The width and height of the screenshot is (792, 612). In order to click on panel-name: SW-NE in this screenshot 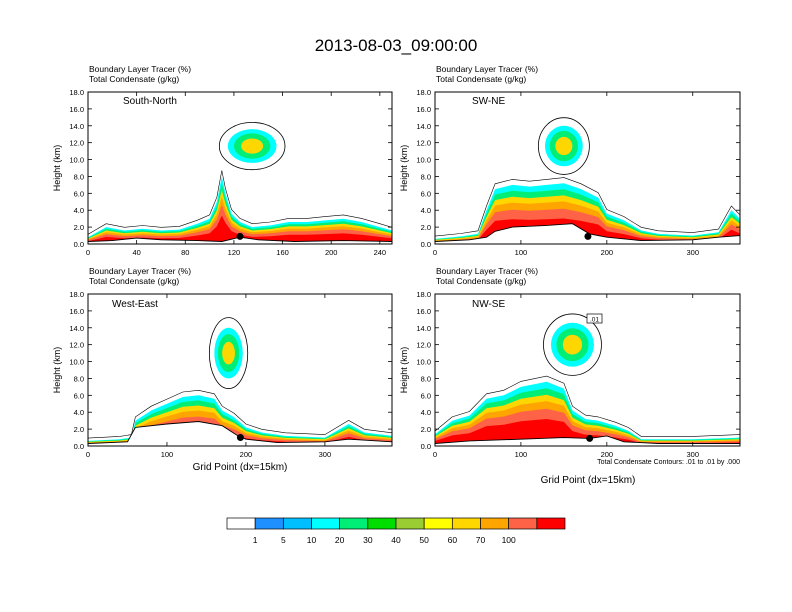, I will do `click(488, 101)`.